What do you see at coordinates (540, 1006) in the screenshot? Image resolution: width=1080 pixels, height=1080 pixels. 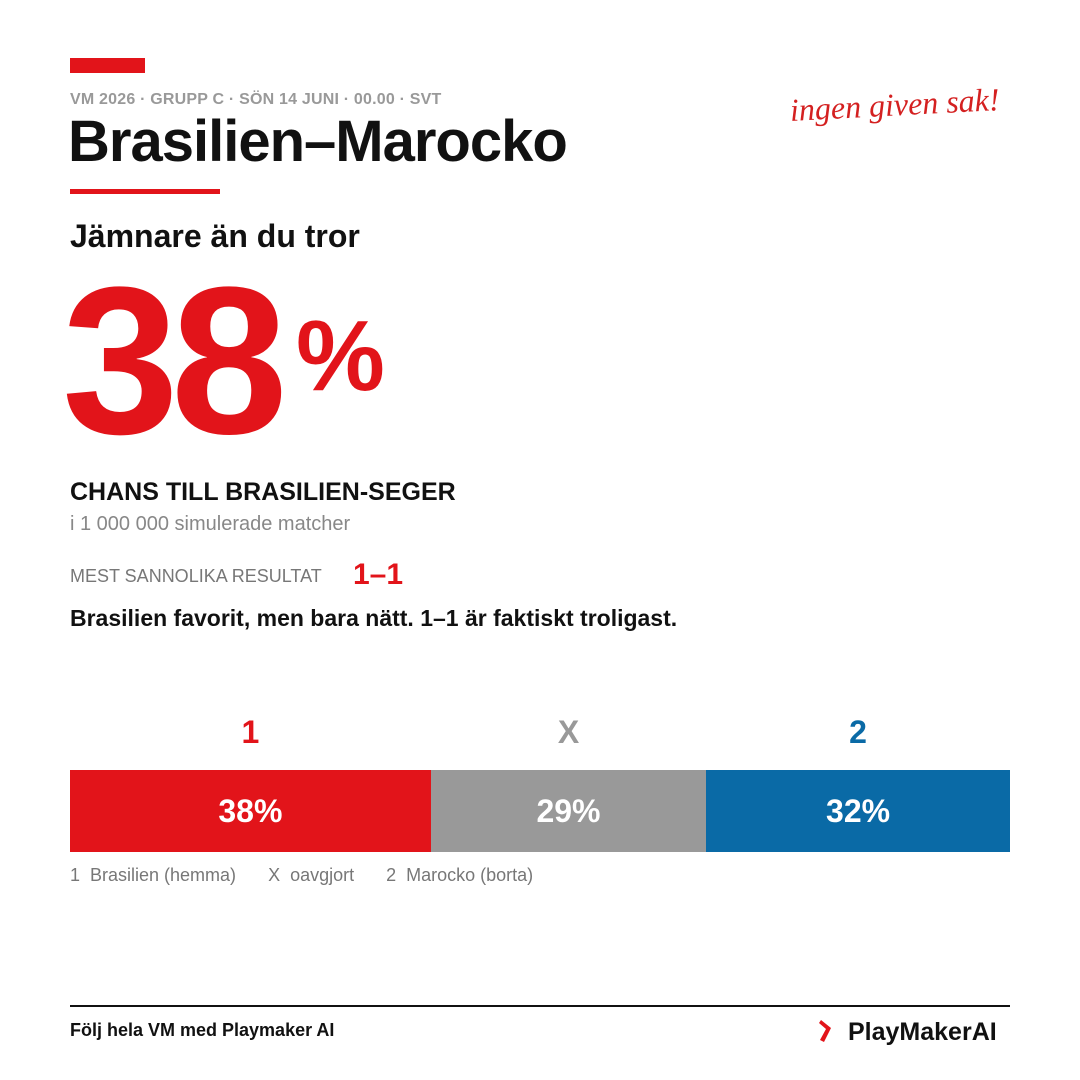 I see `footer-rule` at bounding box center [540, 1006].